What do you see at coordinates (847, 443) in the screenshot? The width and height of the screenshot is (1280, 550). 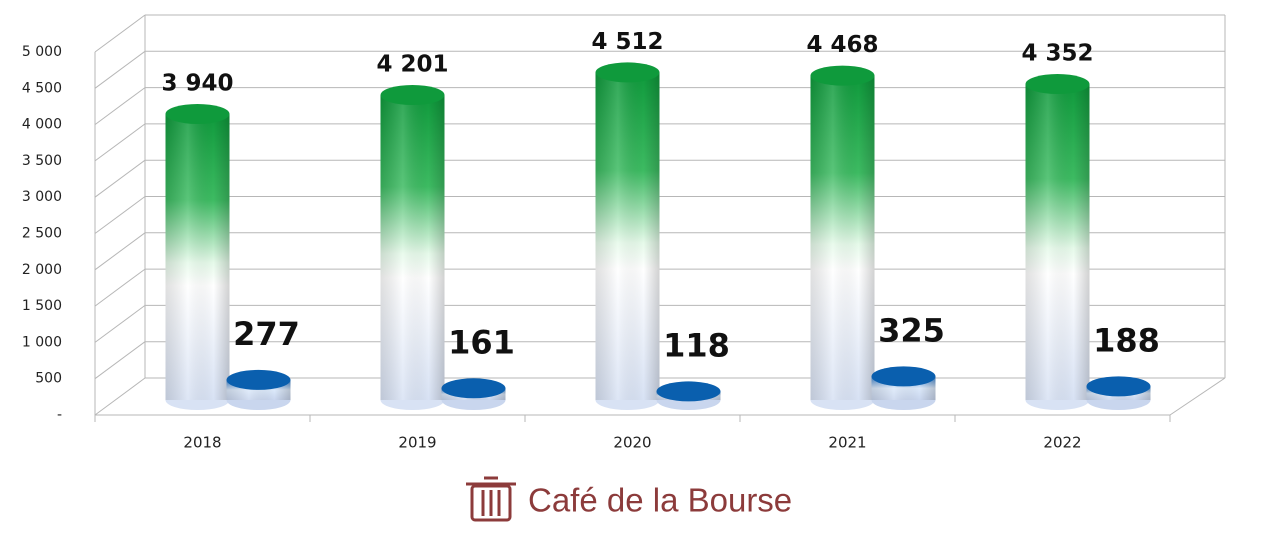 I see `x-tick-label: 2021` at bounding box center [847, 443].